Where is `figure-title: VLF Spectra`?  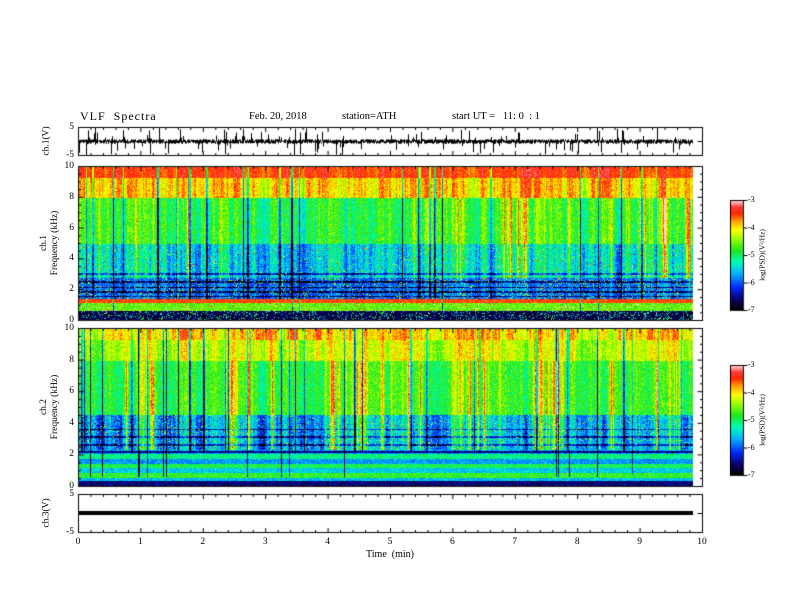
figure-title: VLF Spectra is located at coordinates (118, 116).